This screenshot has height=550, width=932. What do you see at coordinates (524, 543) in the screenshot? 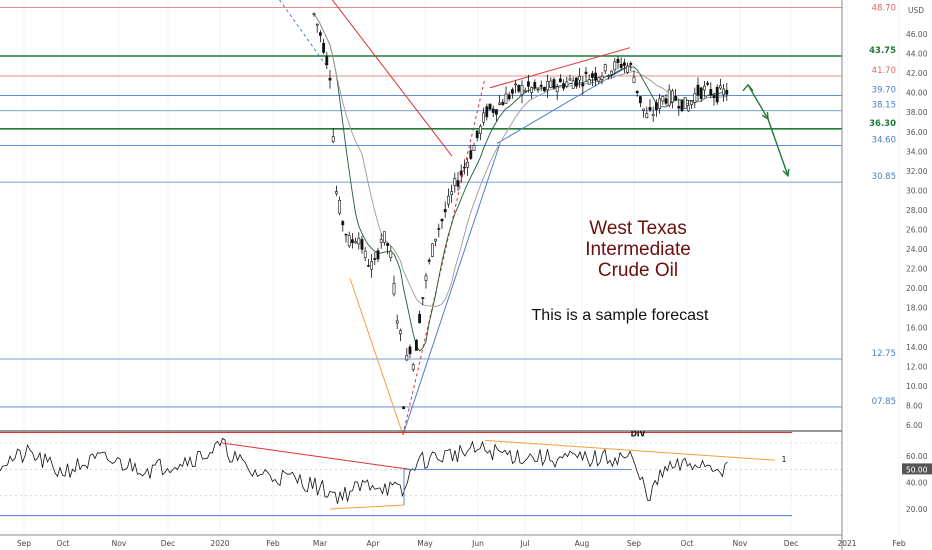
I see `time-tick-label: Jul` at bounding box center [524, 543].